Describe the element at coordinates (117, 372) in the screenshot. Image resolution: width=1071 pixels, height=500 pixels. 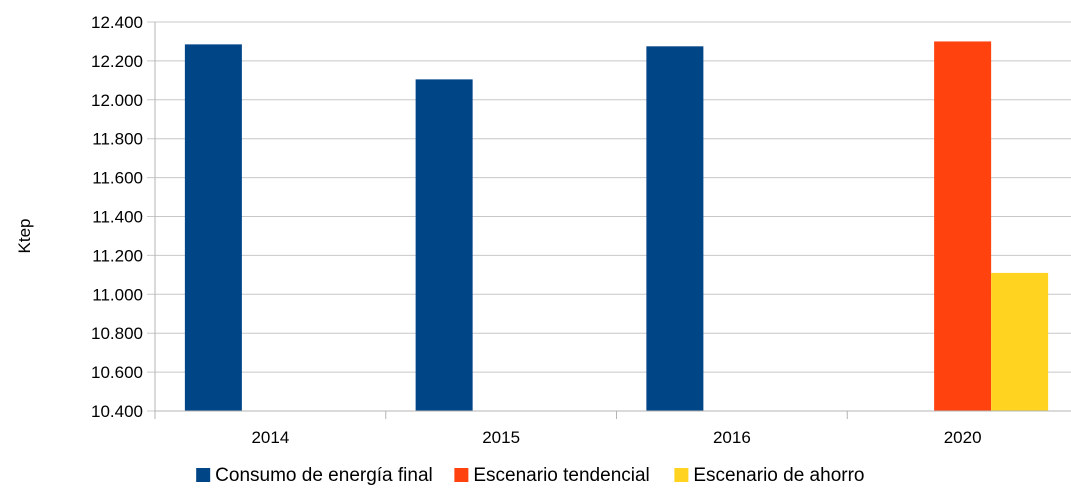
I see `y-tick-label: 10.600` at that location.